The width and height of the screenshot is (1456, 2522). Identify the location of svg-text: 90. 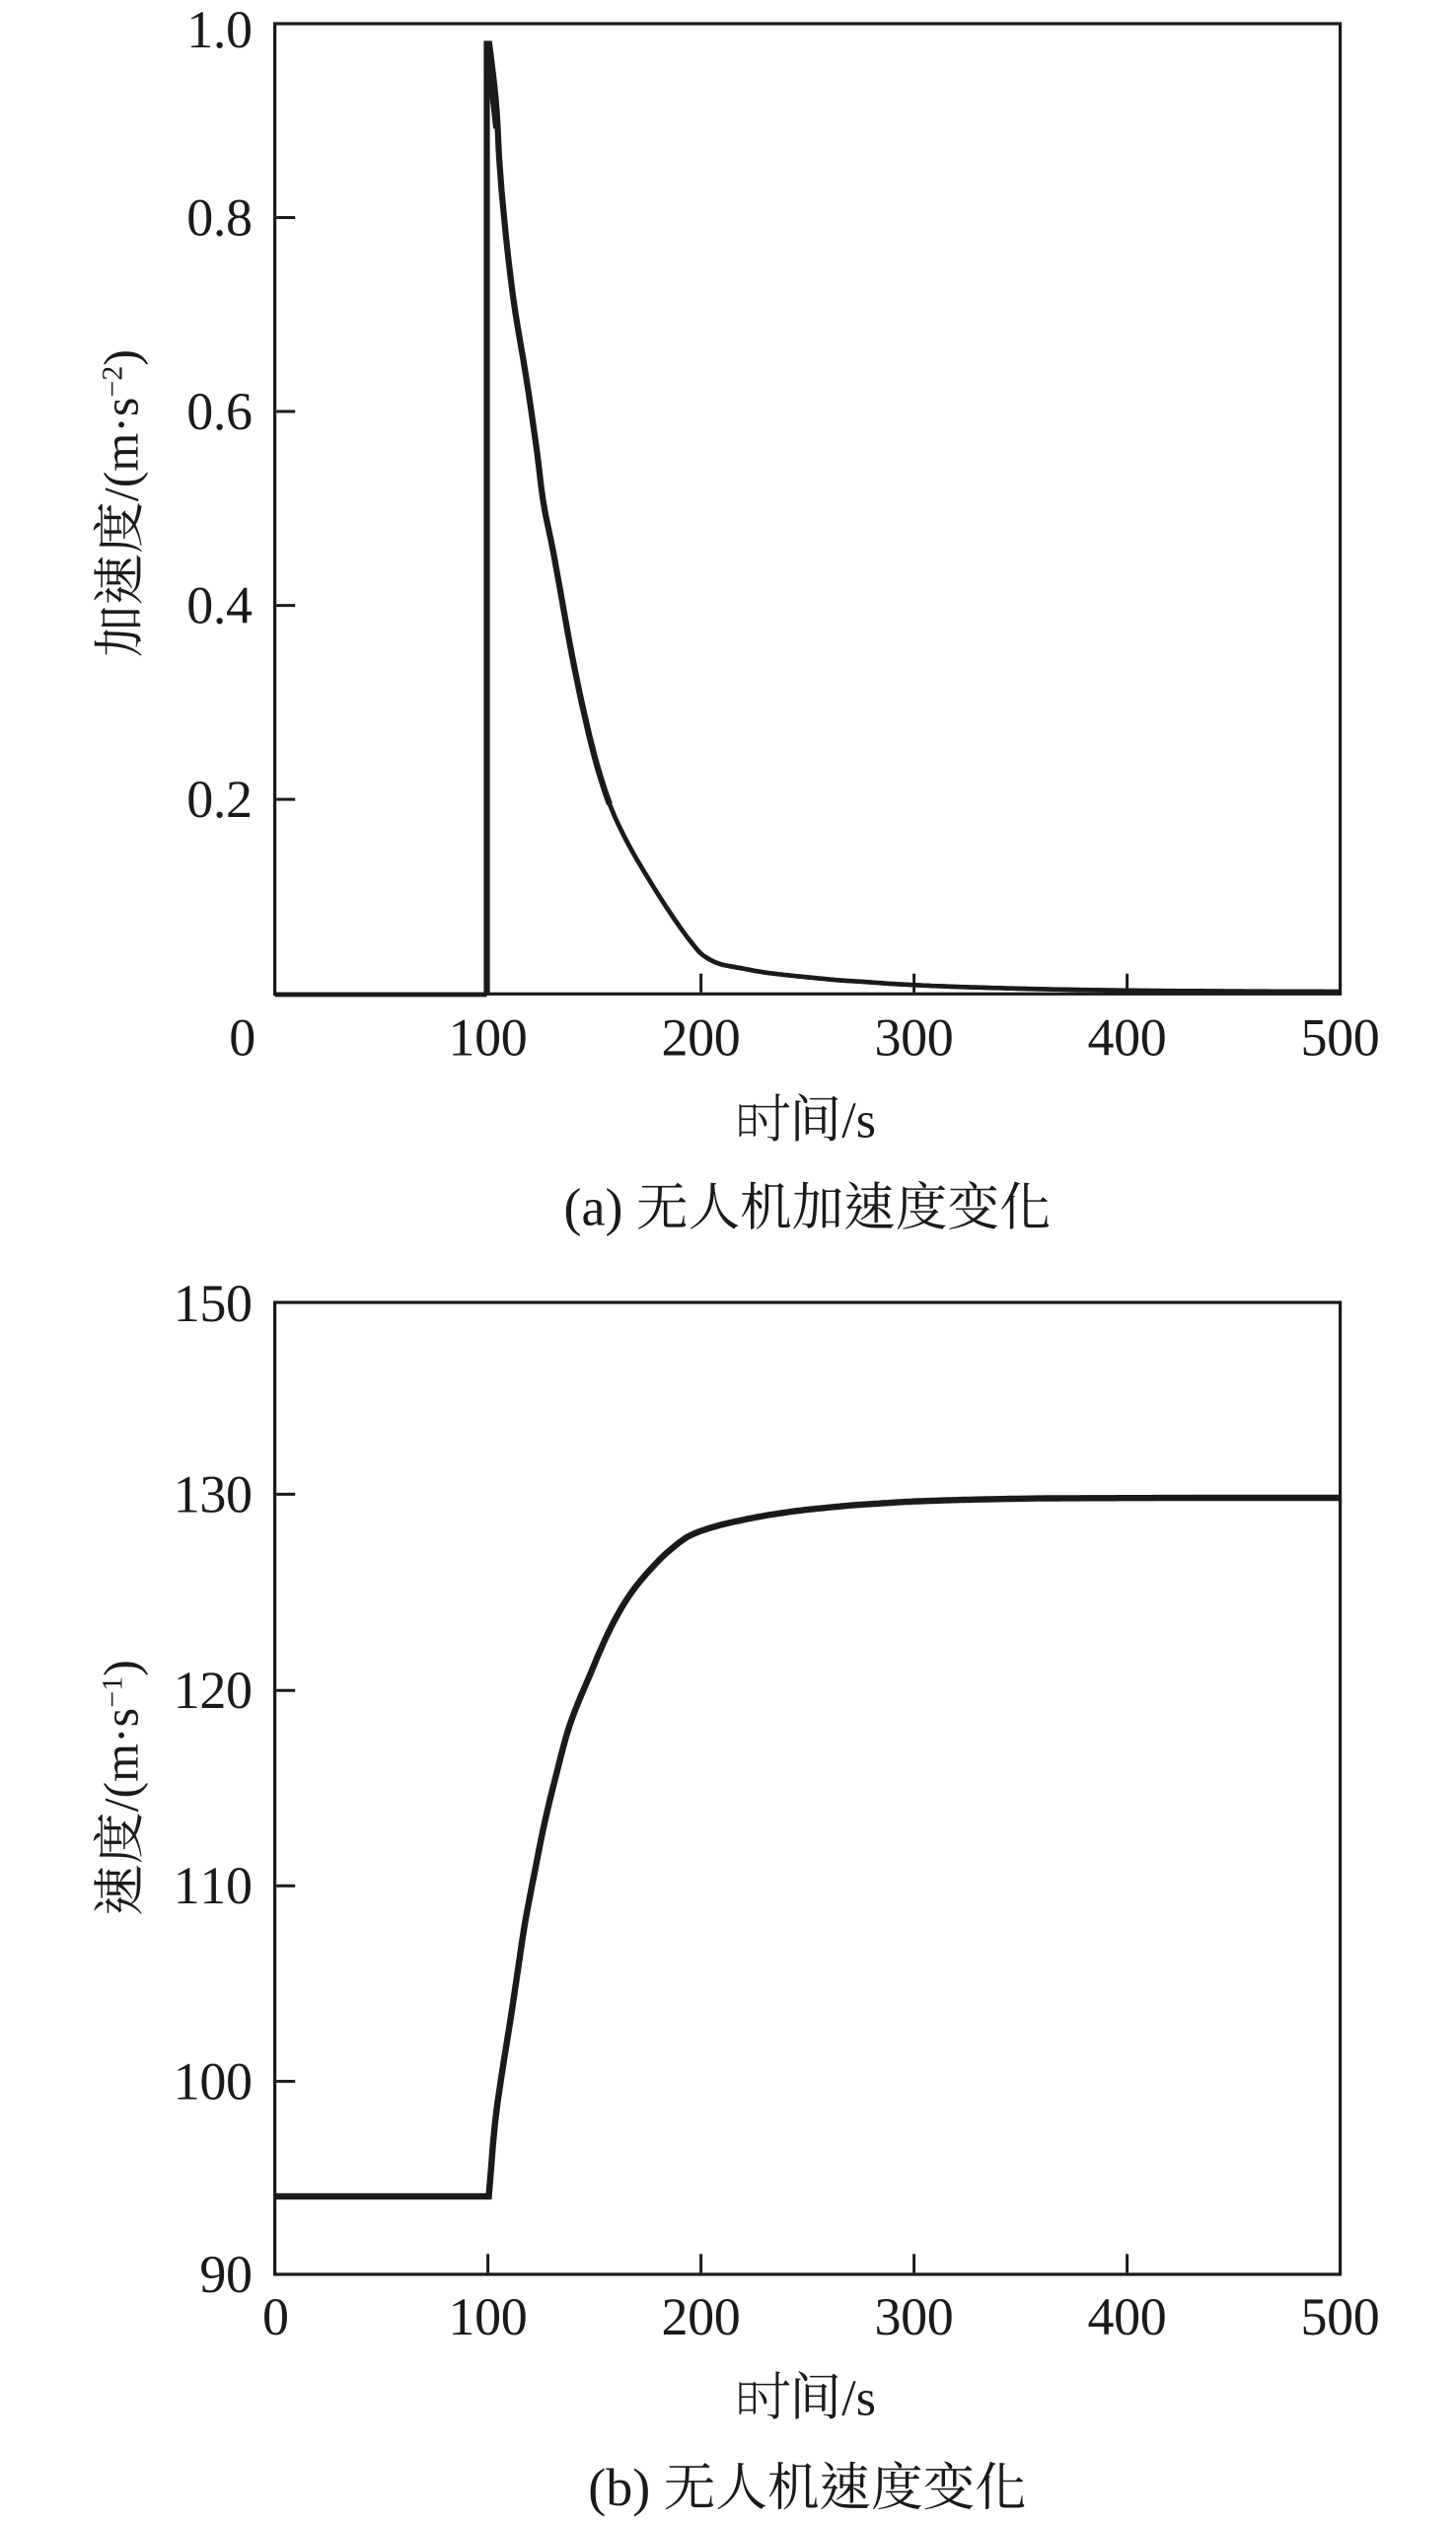
(226, 2274).